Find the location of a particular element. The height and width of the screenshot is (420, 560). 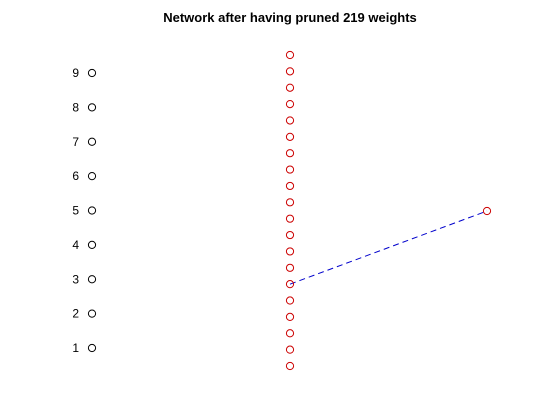

weights-layer is located at coordinates (388, 247).